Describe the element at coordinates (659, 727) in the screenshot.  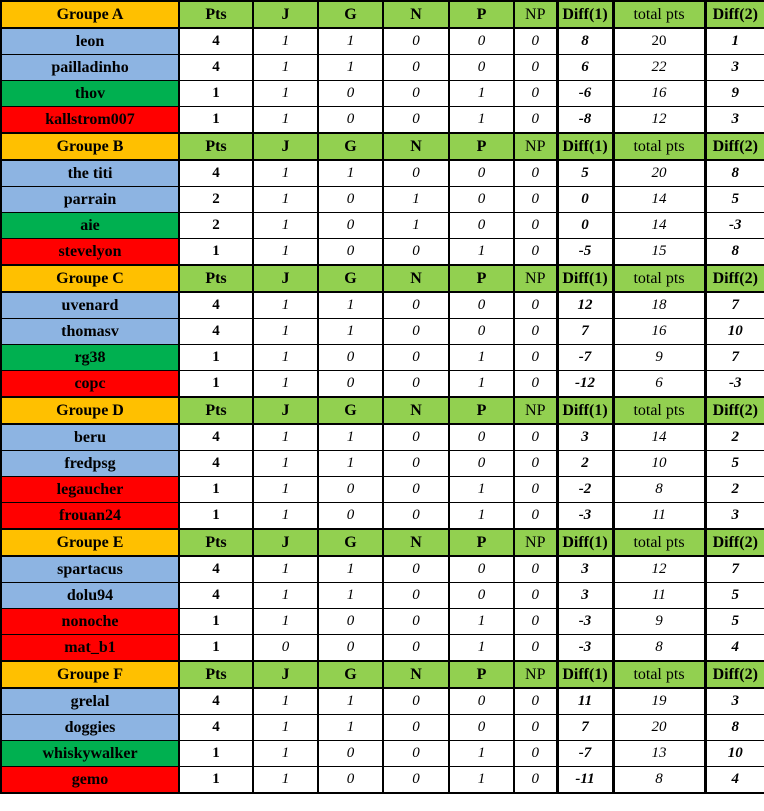
I see `stat-cell: 20` at that location.